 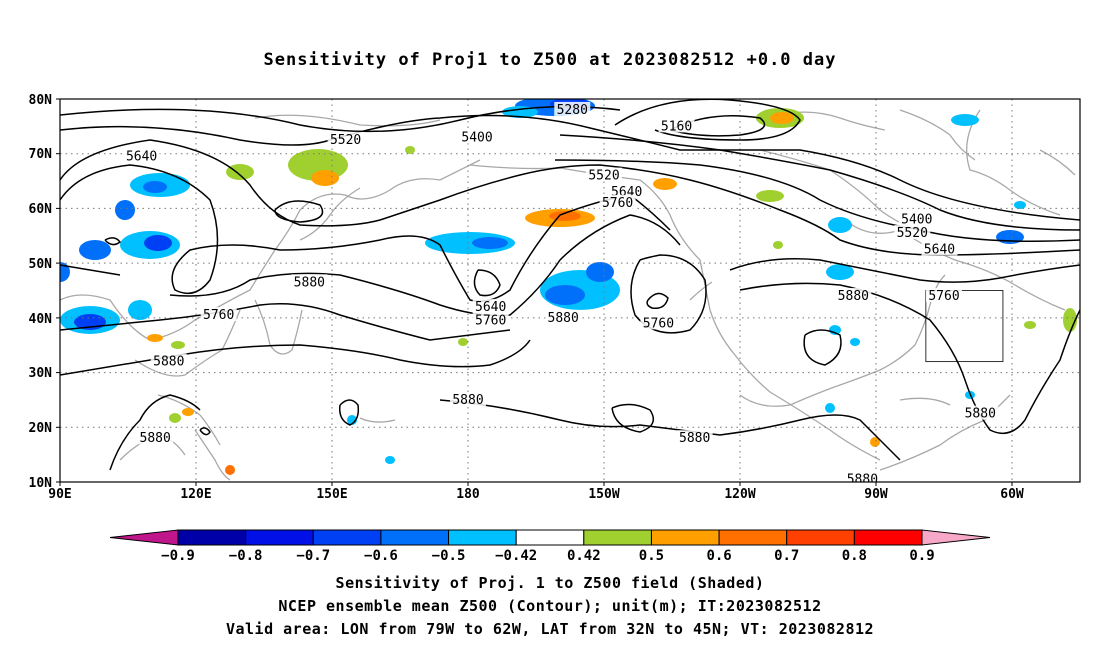 I want to click on colorbar-label: −0.6, so click(x=381, y=556).